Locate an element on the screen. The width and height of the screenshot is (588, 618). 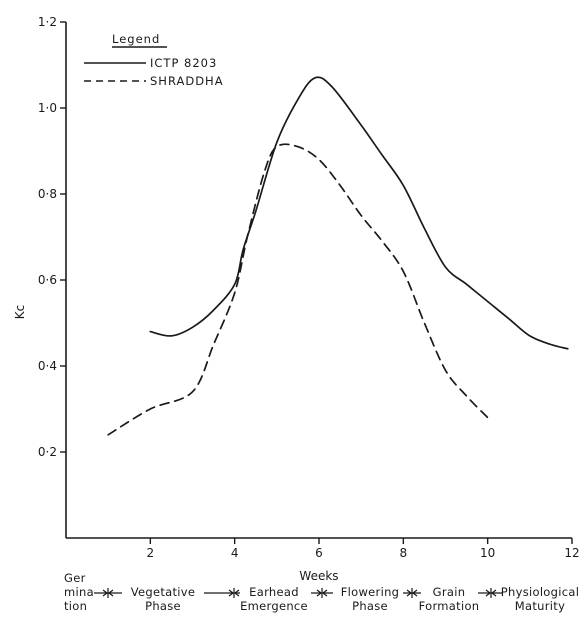
phase-germination-line-1: Ger is located at coordinates (75, 578).